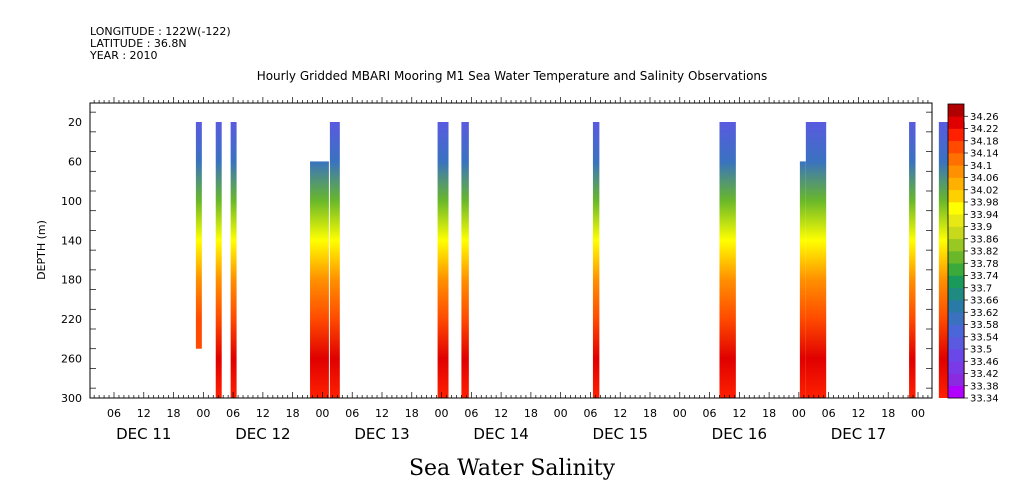 The width and height of the screenshot is (1009, 504). I want to click on colorbar-label: 33.42, so click(984, 374).